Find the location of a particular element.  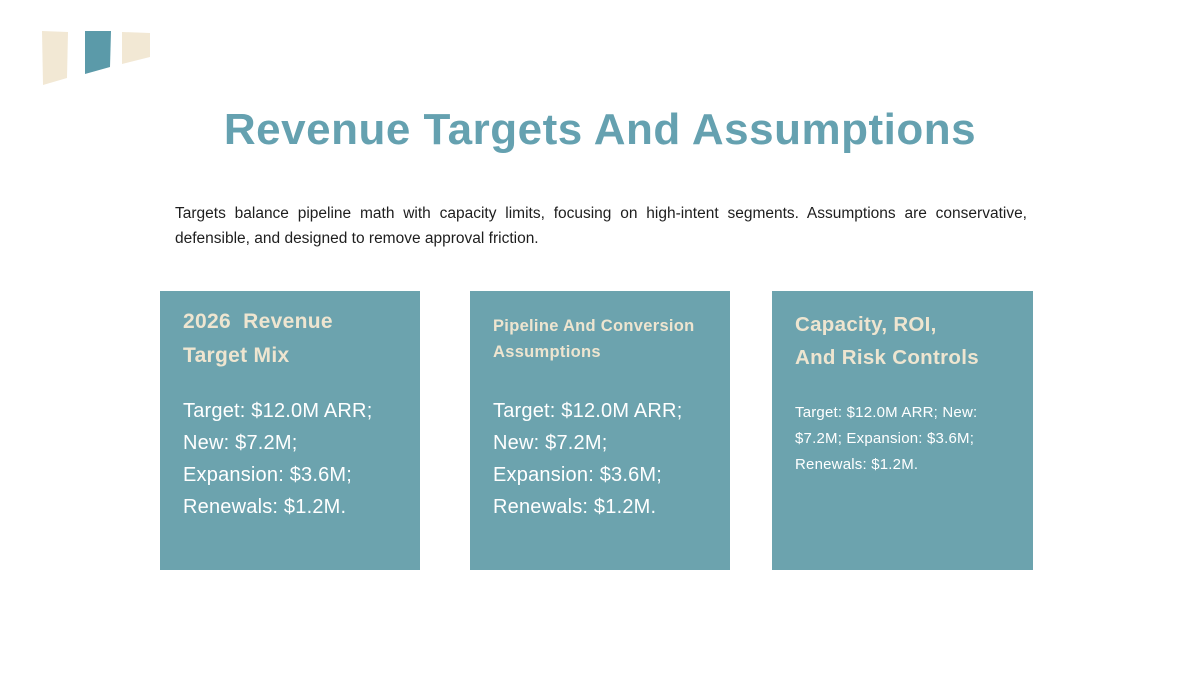

card-heading: 2026 Revenue Target Mix is located at coordinates (258, 338).